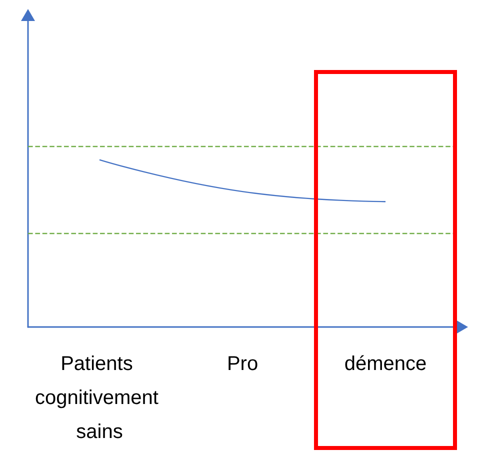 This screenshot has height=475, width=487. What do you see at coordinates (385, 364) in the screenshot?
I see `x-tick-label: démence` at bounding box center [385, 364].